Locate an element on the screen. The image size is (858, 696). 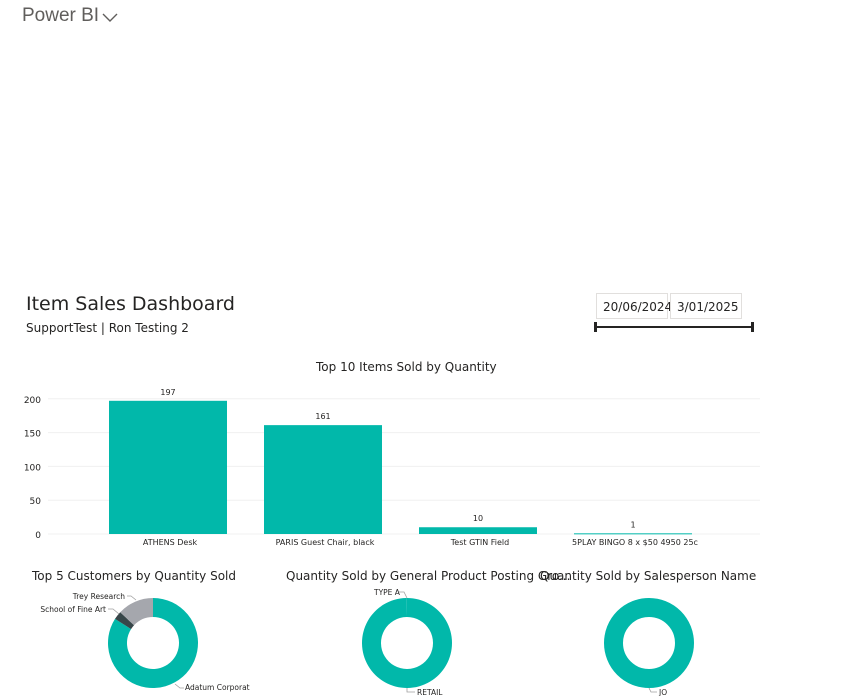
donut-label: Adatum Corporation is located at coordinates (217, 687).